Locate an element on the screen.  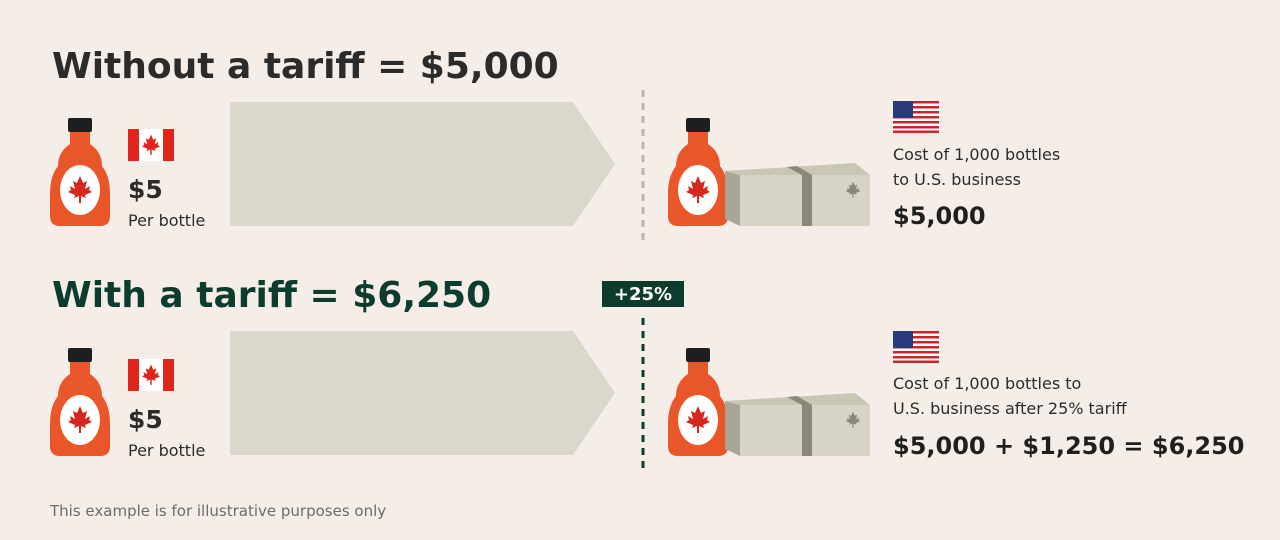
total: $5,000 is located at coordinates (939, 216).